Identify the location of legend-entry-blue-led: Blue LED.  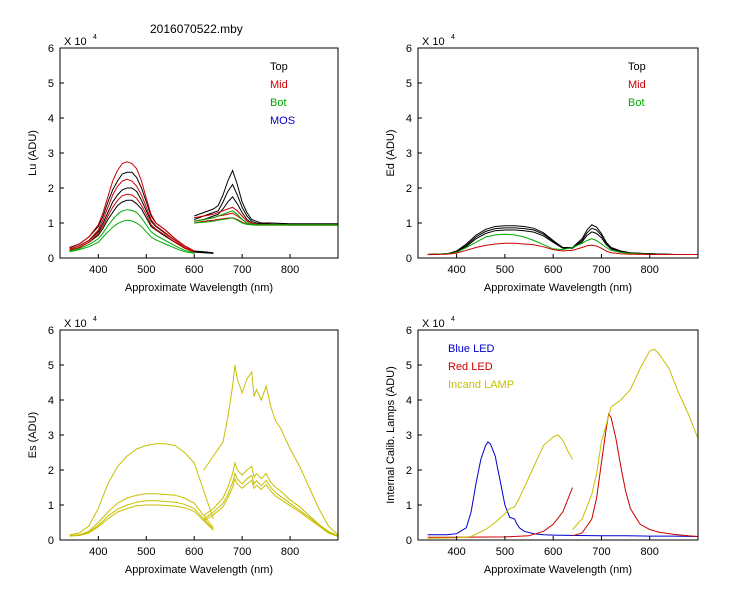
(471, 349).